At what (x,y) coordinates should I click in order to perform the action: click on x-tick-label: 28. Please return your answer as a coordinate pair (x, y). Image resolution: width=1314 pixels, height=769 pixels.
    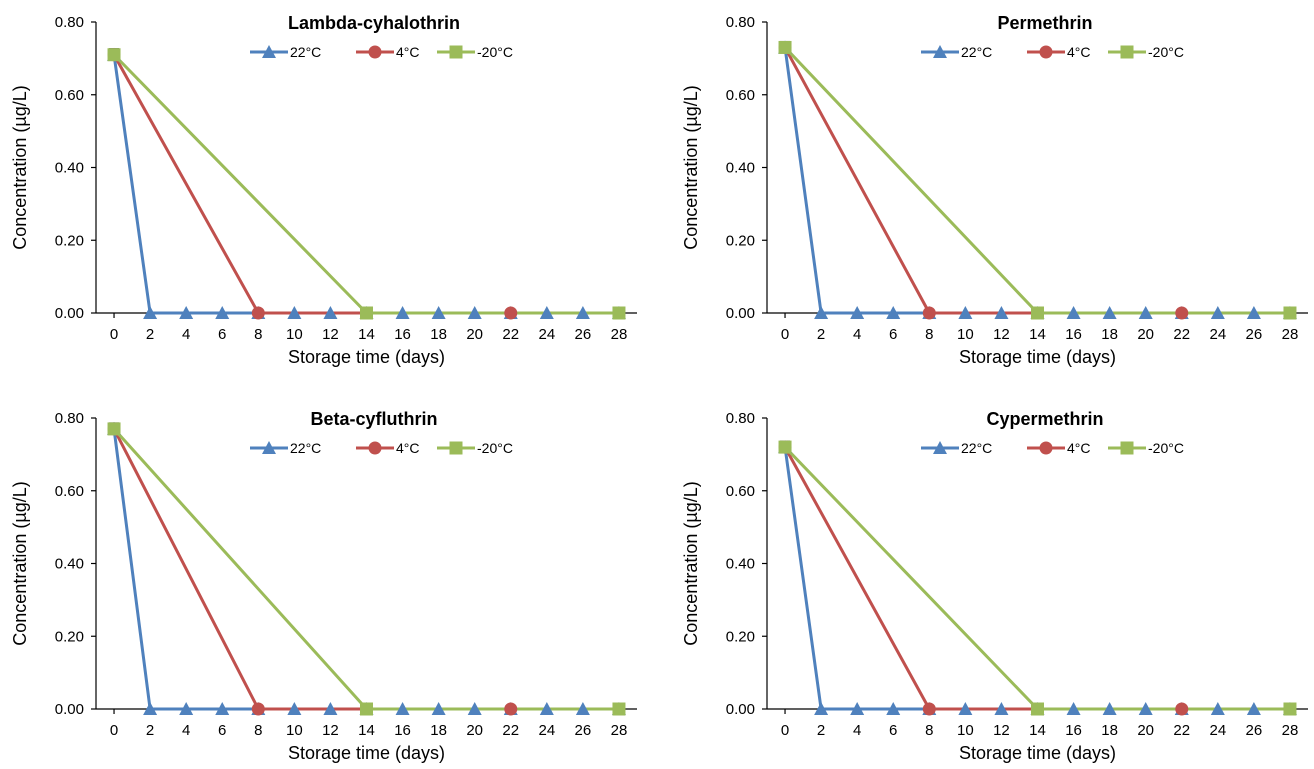
    Looking at the image, I should click on (619, 334).